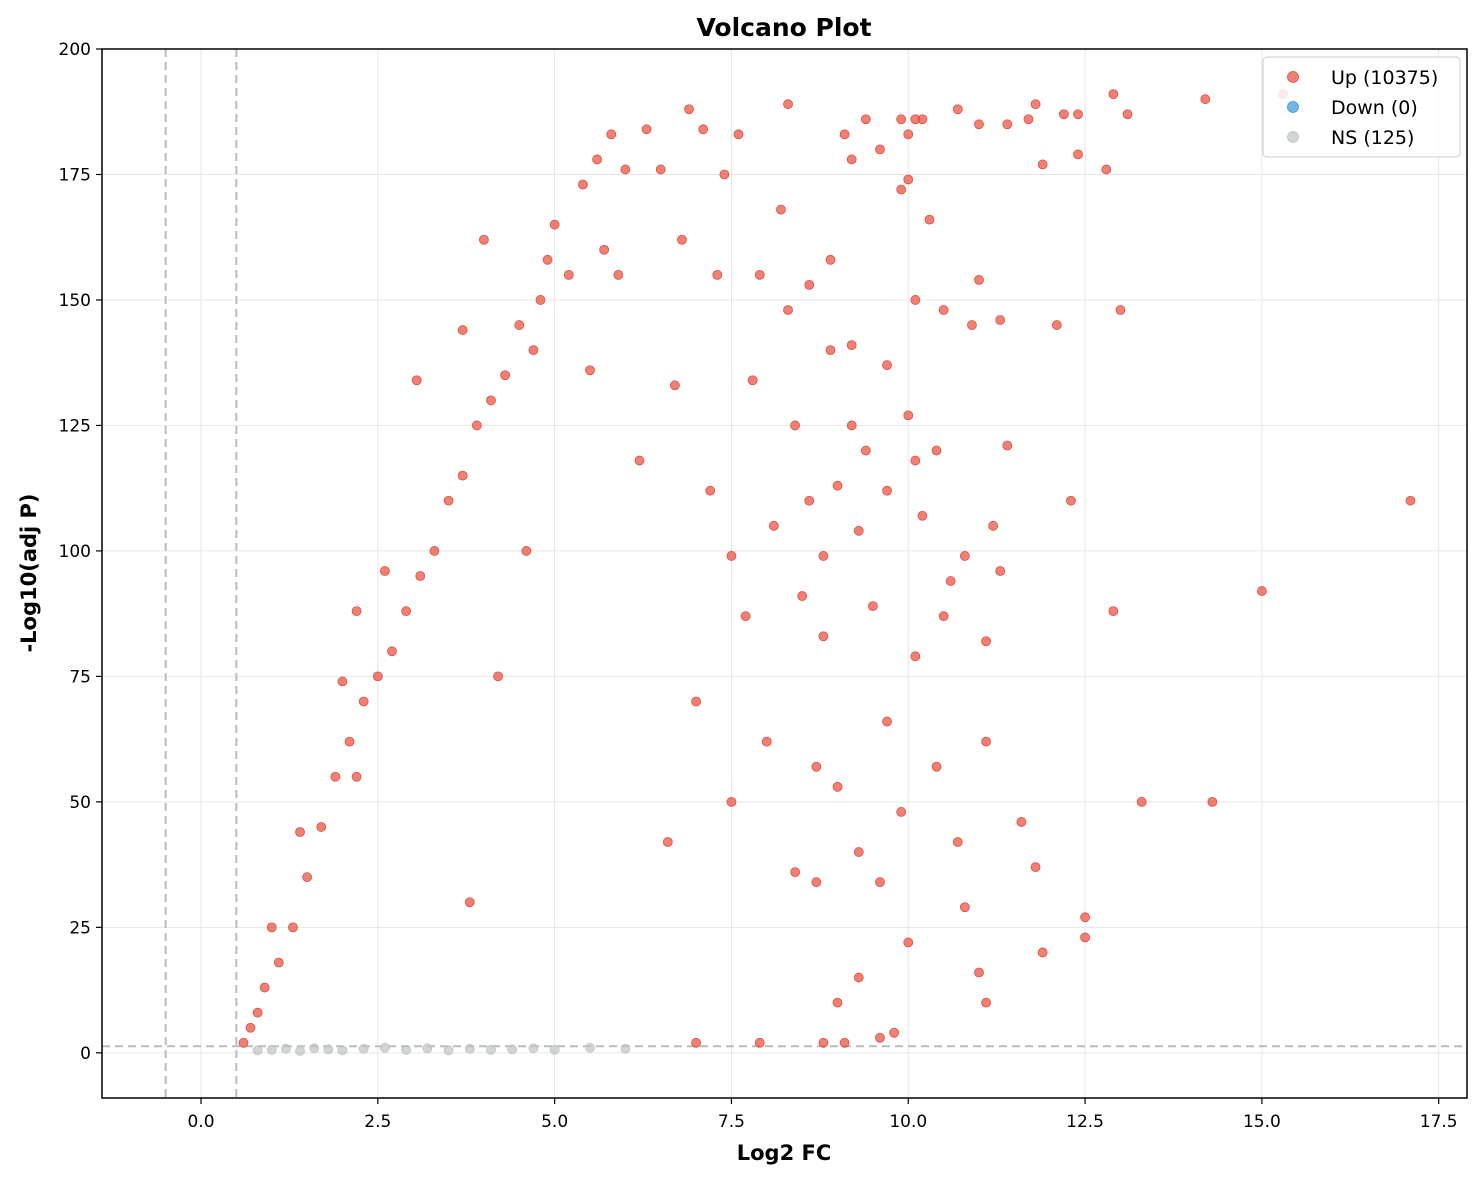  What do you see at coordinates (1085, 1122) in the screenshot?
I see `x-tick-label-5: 12.5` at bounding box center [1085, 1122].